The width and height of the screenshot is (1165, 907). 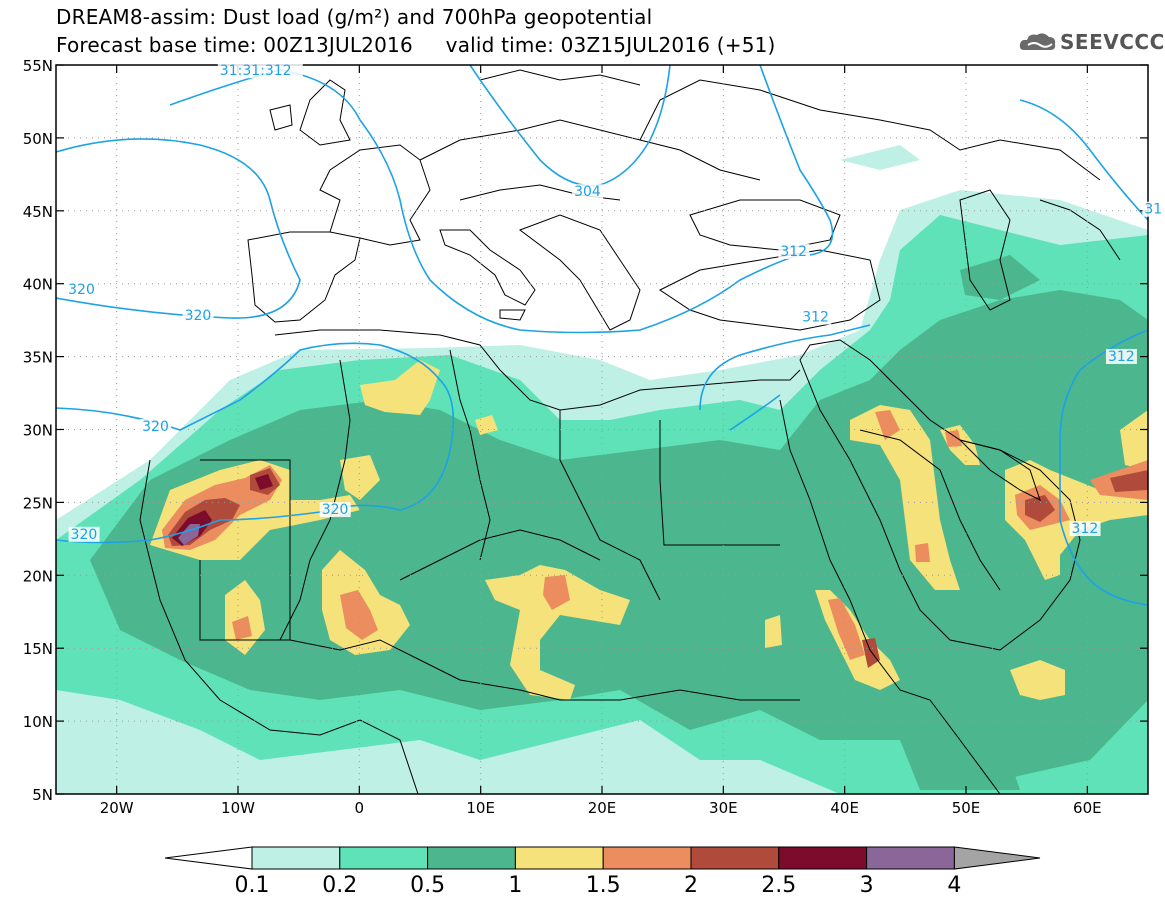 What do you see at coordinates (38, 358) in the screenshot?
I see `lat-label: 35N` at bounding box center [38, 358].